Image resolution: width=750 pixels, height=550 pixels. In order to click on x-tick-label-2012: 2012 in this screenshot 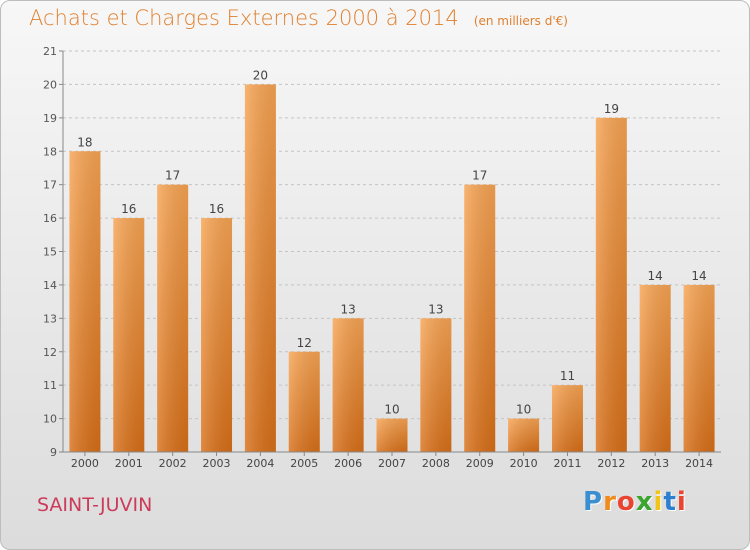, I will do `click(611, 463)`.